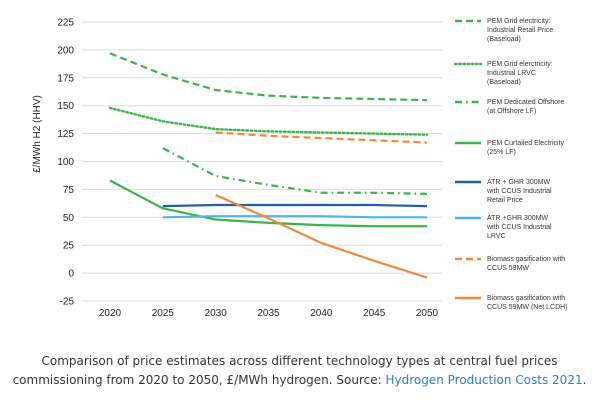 Image resolution: width=599 pixels, height=404 pixels. I want to click on y-tick-label: -25, so click(67, 302).